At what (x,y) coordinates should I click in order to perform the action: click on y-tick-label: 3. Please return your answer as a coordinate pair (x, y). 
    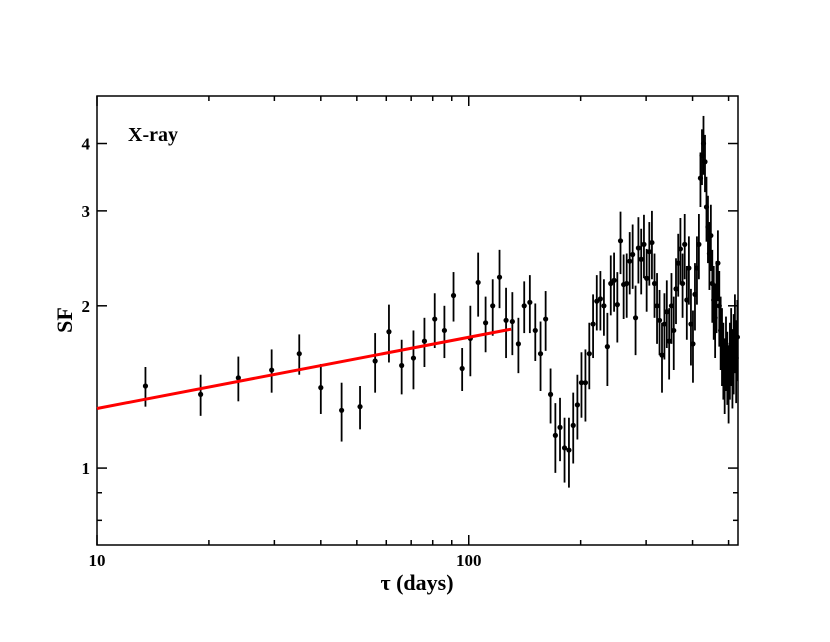
    Looking at the image, I should click on (86, 211).